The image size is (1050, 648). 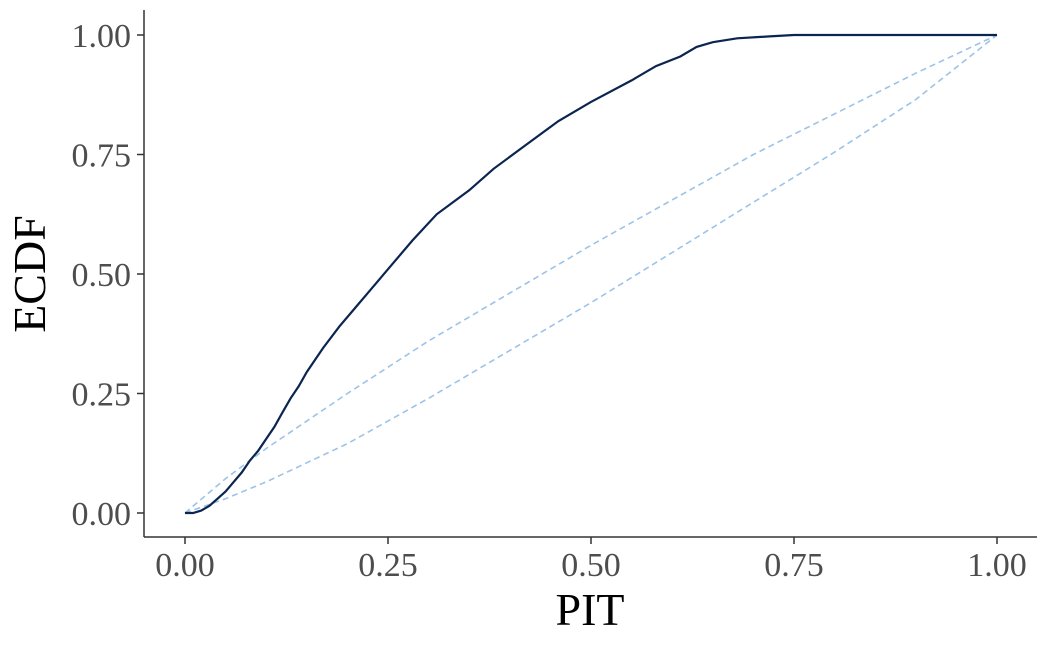 I want to click on x-tick-label: 0.75, so click(x=794, y=565).